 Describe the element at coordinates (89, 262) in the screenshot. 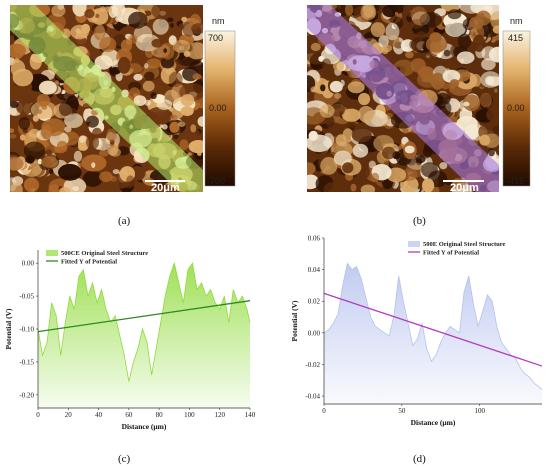

I see `legend-entry: Fitted Y of Potential` at that location.